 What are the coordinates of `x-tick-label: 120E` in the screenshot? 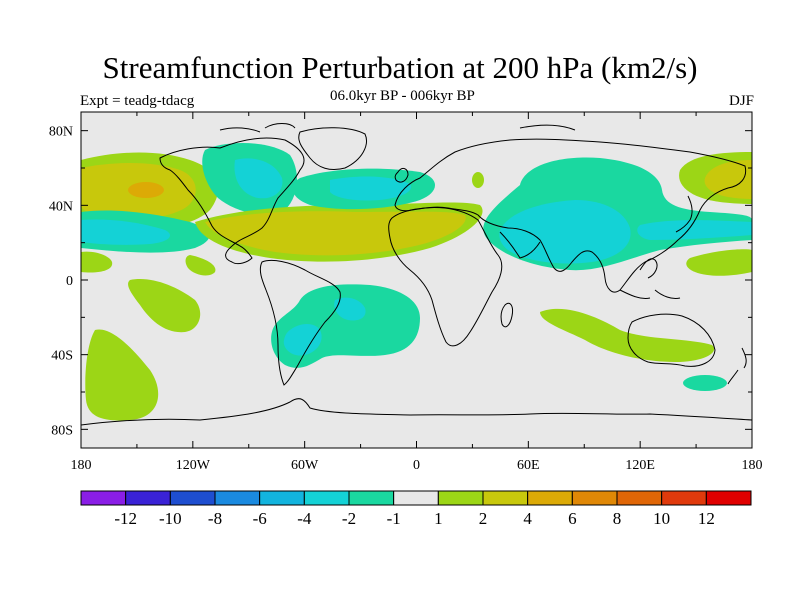 It's located at (640, 465).